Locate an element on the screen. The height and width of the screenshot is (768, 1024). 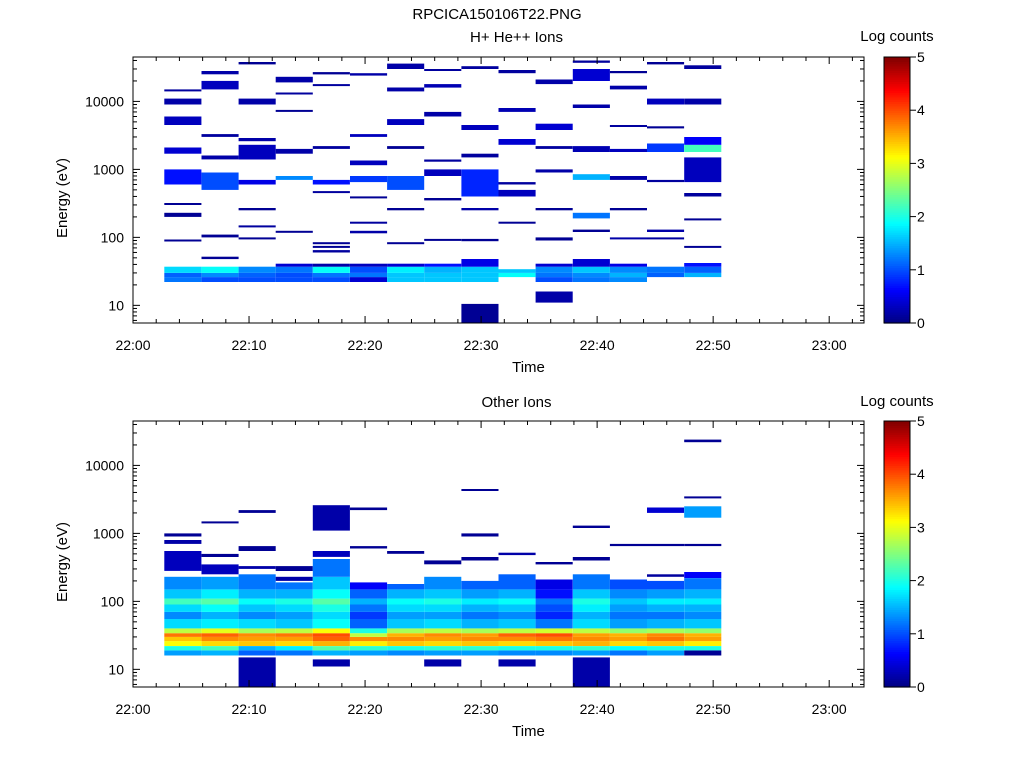
panel-title: Other Ions is located at coordinates (516, 402).